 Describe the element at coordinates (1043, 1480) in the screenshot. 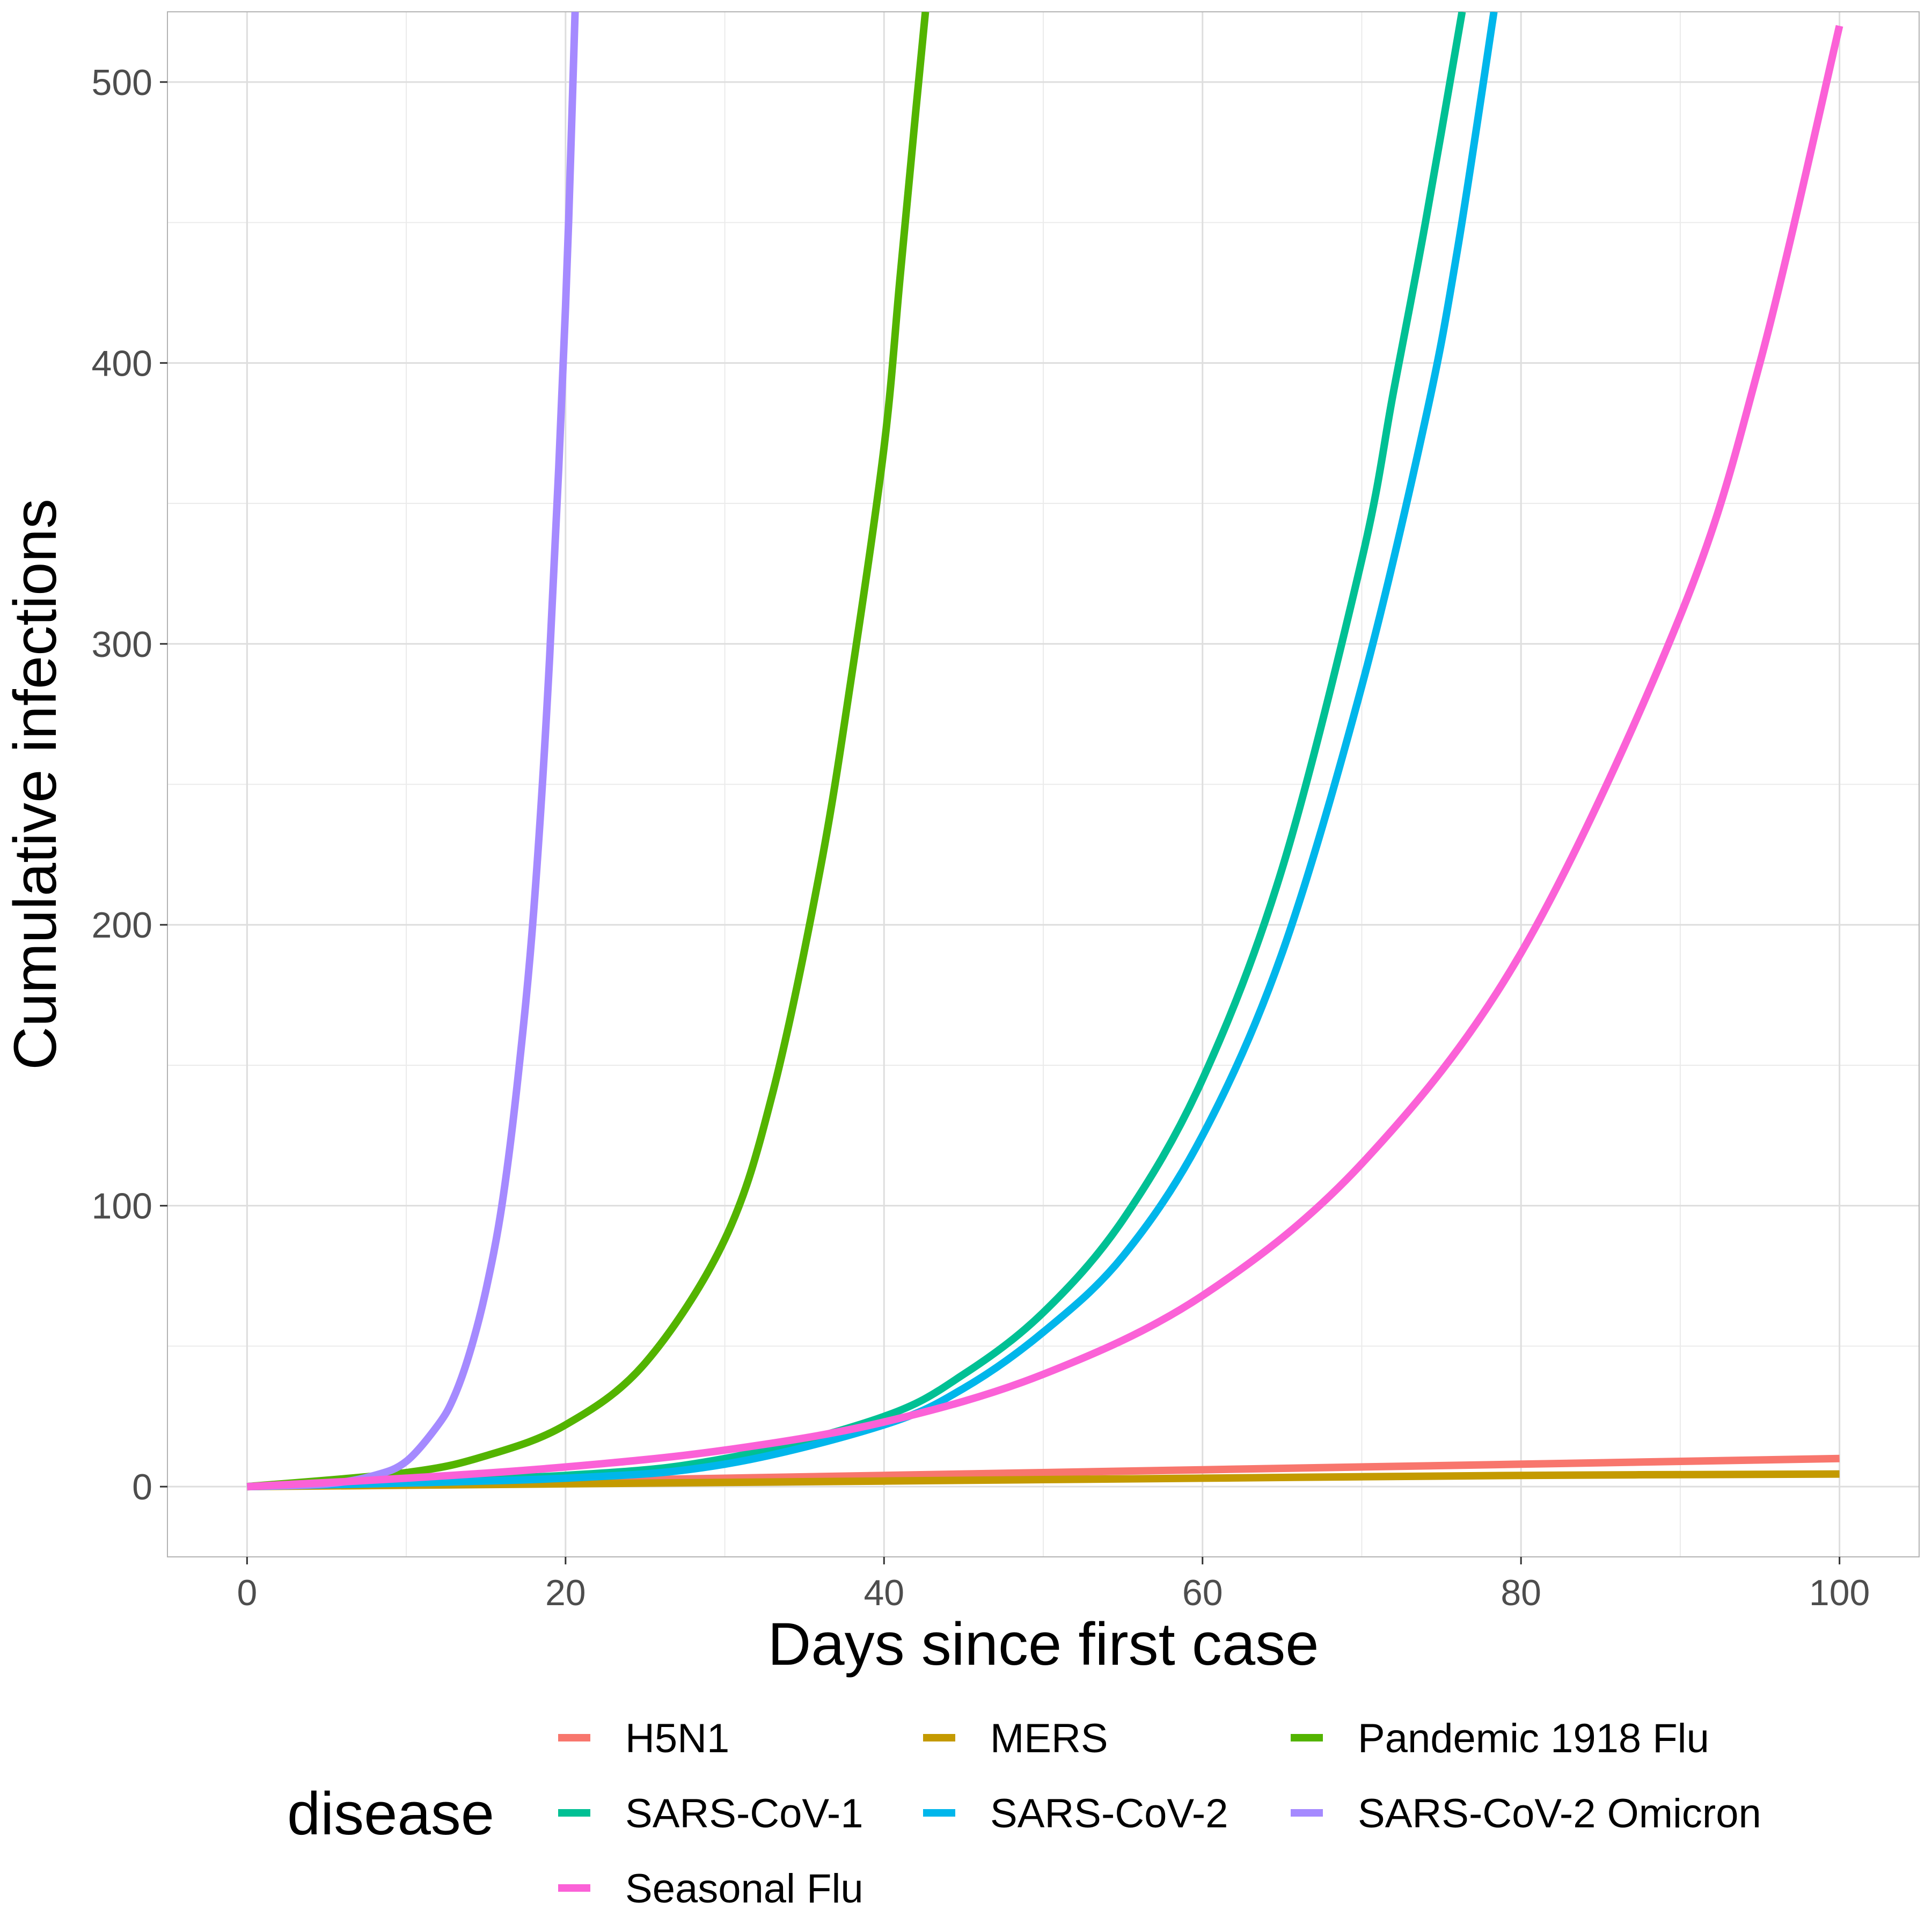

I see `series-line-mers` at that location.